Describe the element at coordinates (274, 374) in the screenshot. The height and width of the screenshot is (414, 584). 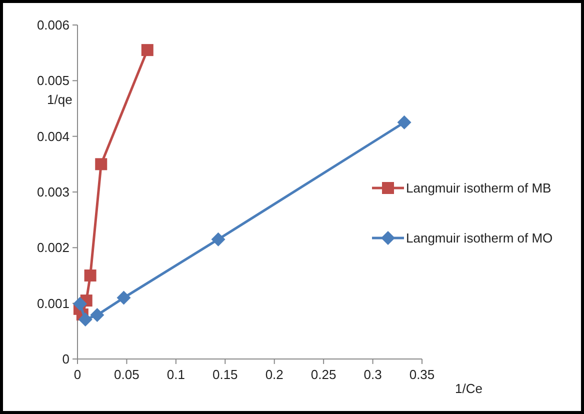
I see `x-tick-label: 0.2` at that location.